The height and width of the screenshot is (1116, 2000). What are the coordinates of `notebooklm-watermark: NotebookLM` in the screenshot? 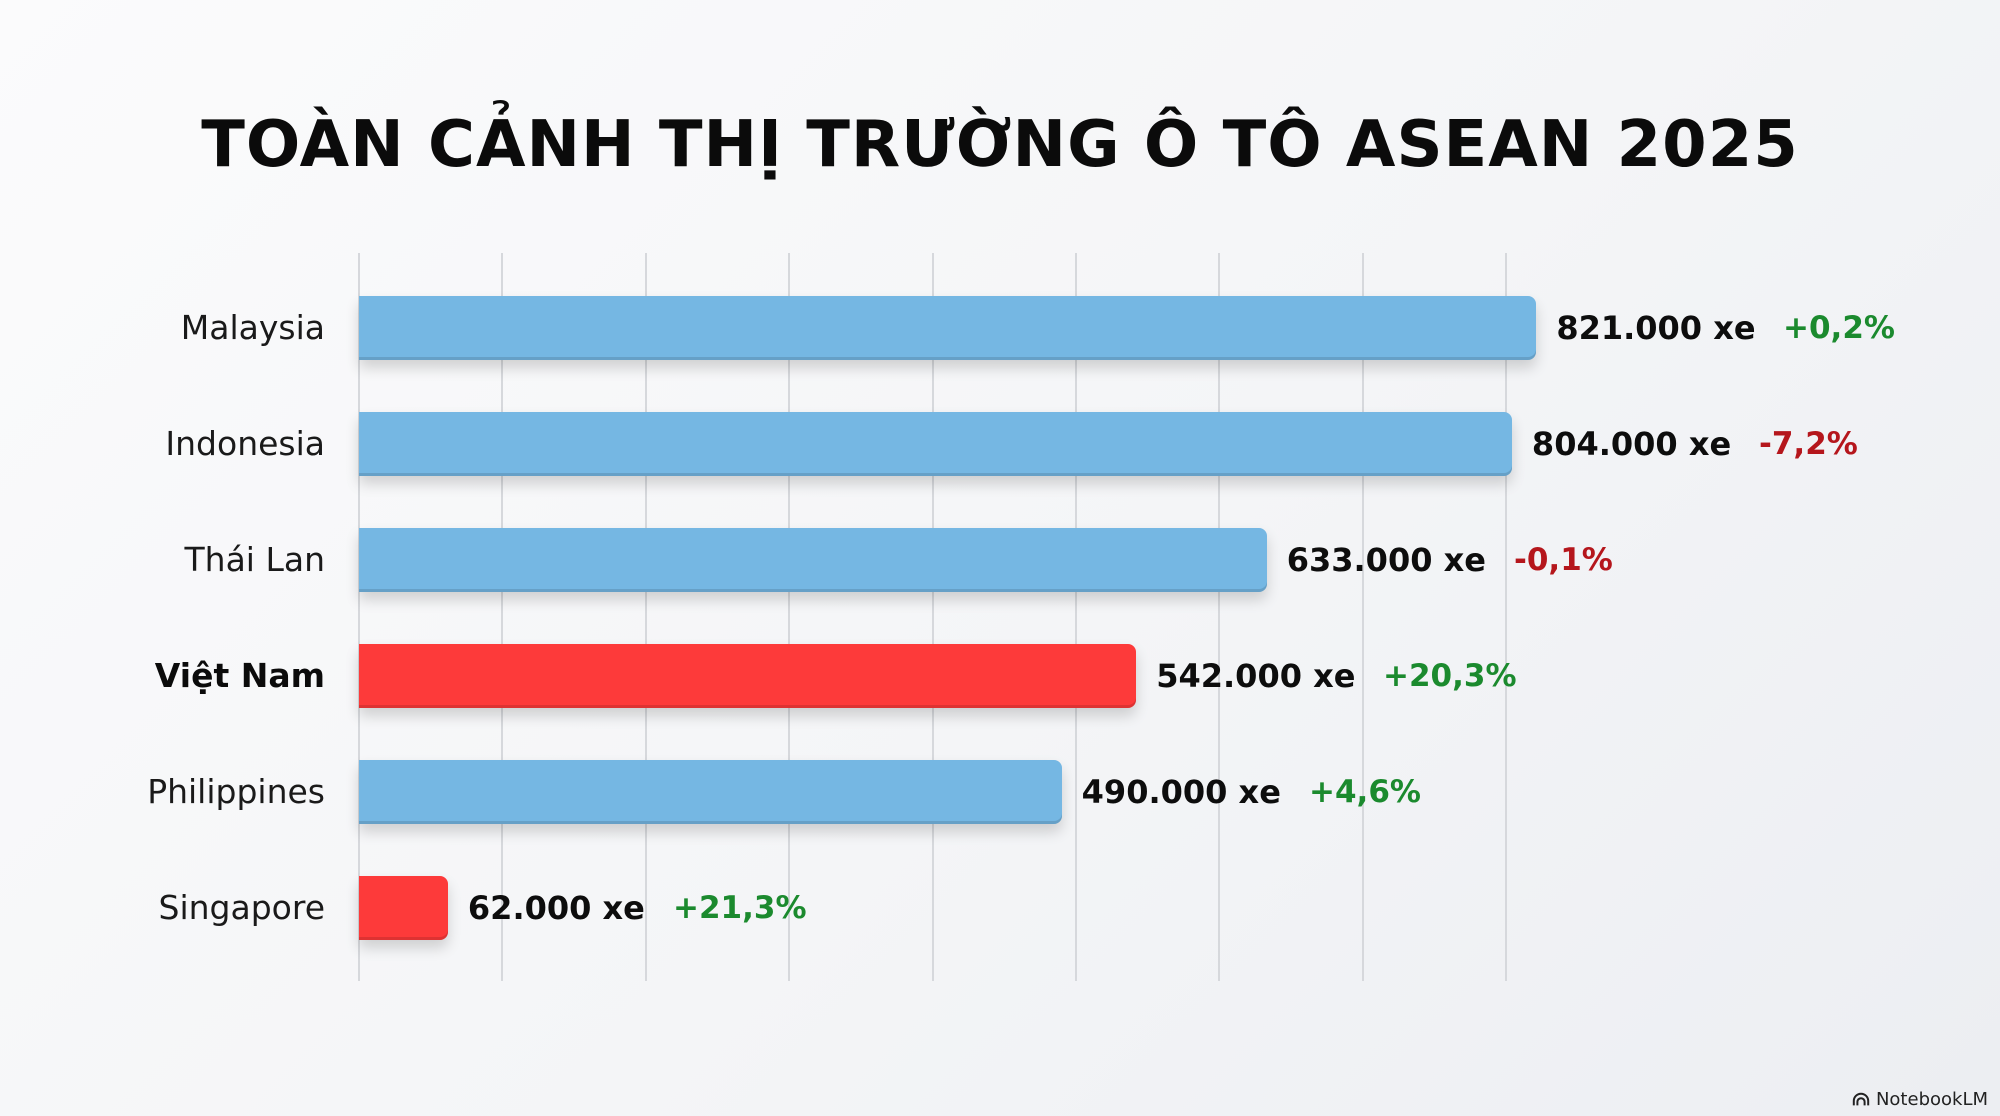 It's located at (1920, 1099).